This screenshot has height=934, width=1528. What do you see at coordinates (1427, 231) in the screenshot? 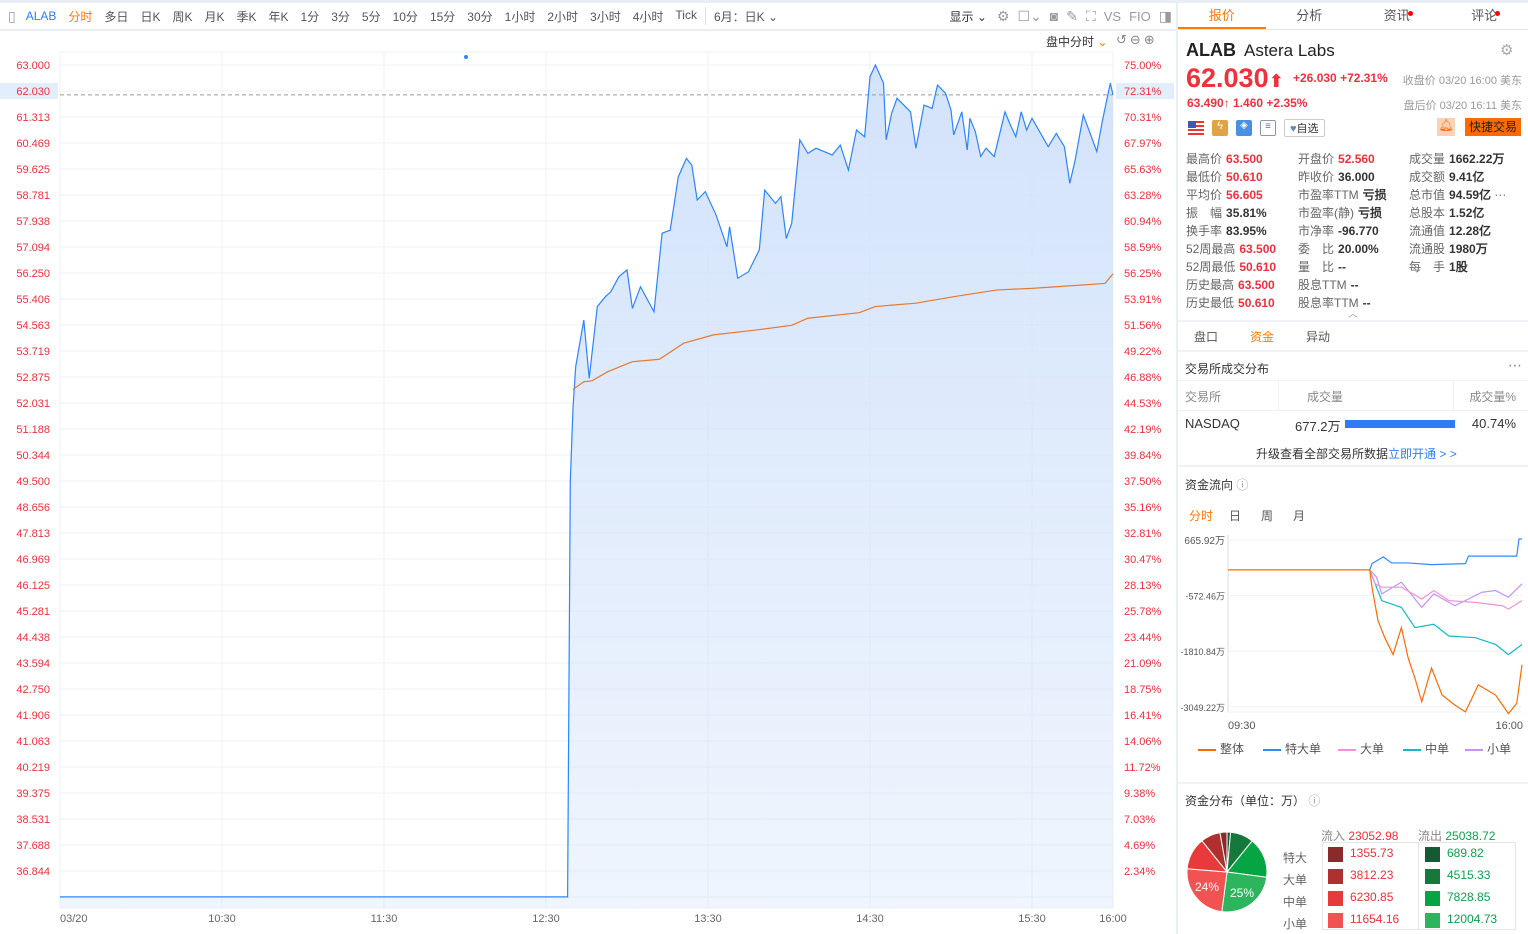
I see `stat-label: 流通值` at bounding box center [1427, 231].